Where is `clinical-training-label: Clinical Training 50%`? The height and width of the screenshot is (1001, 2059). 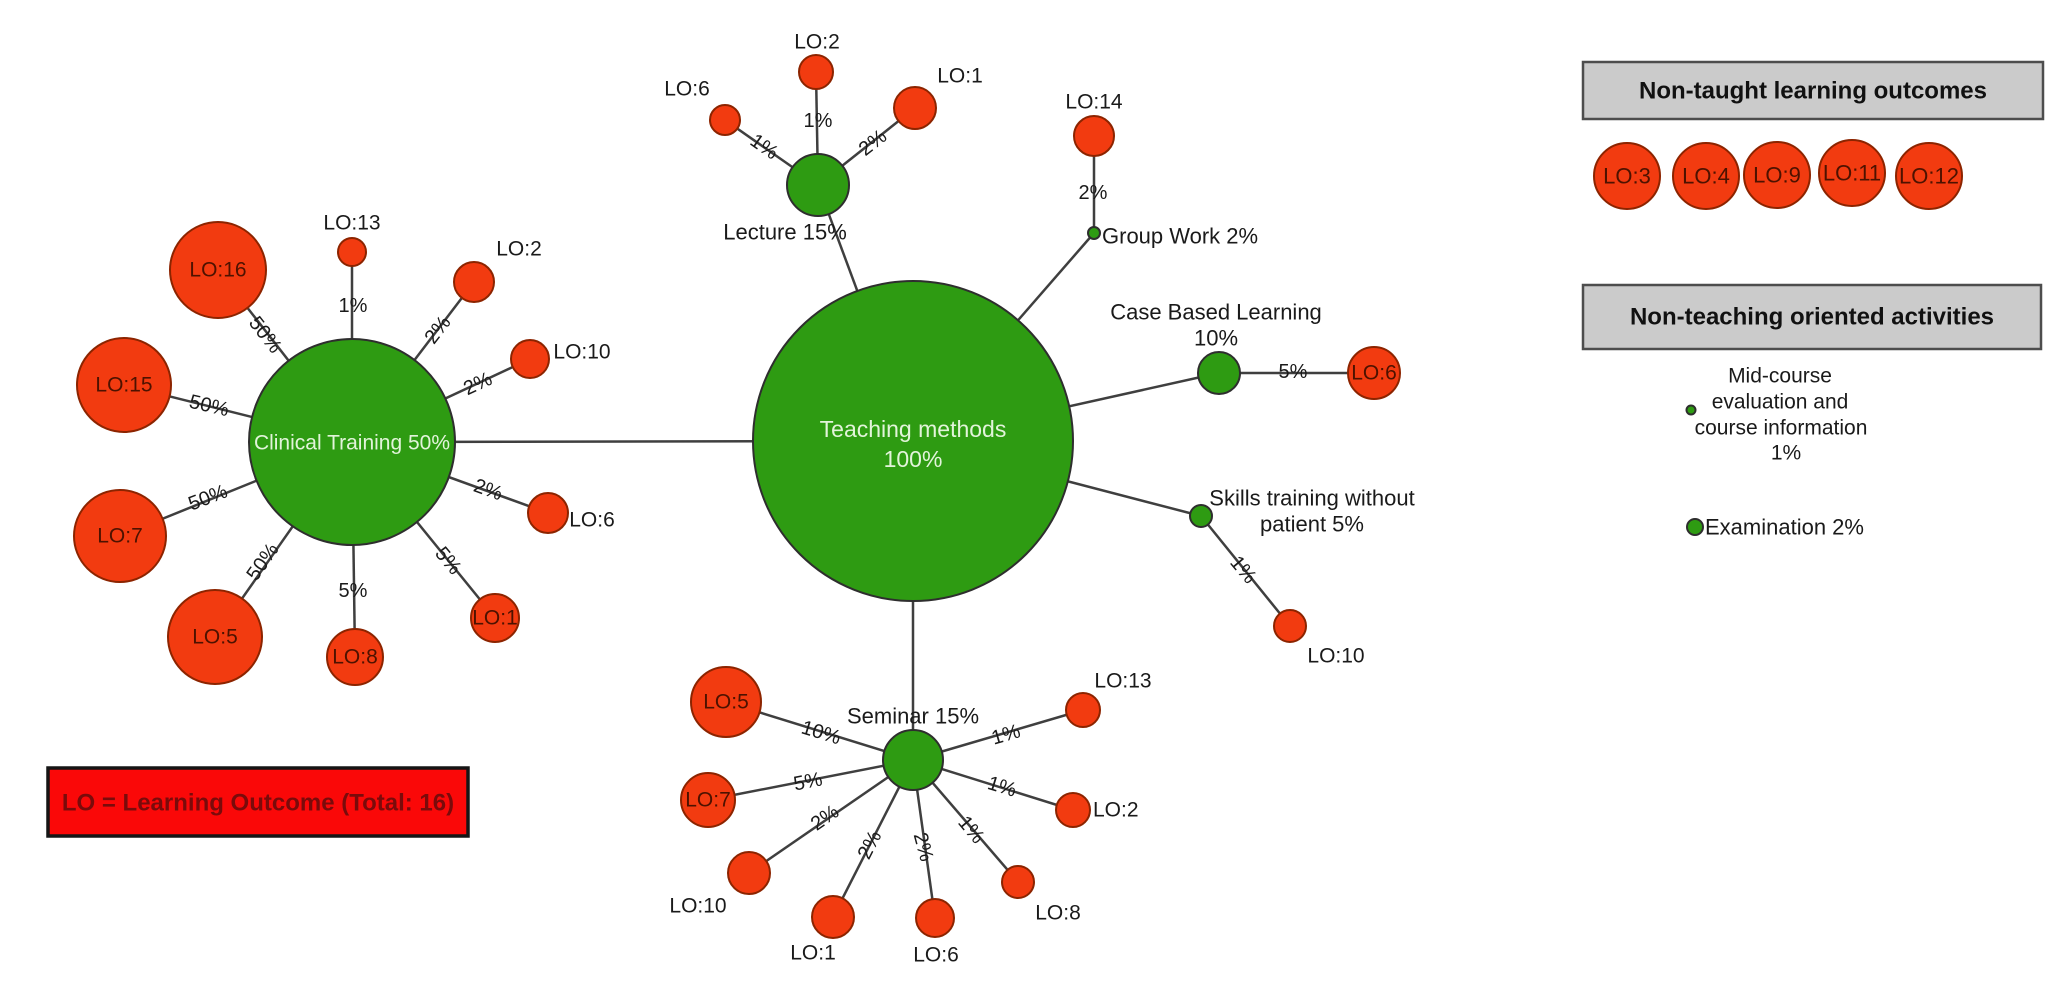
clinical-training-label: Clinical Training 50% is located at coordinates (352, 443).